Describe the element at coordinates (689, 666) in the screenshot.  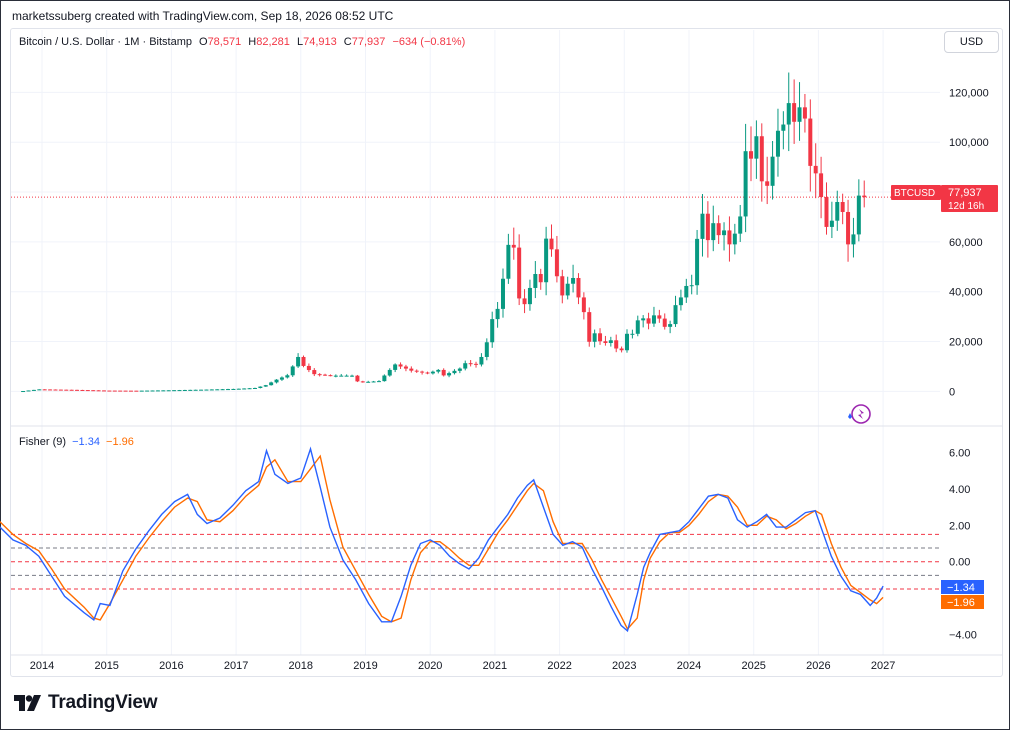
I see `time-tick-label: 2024` at that location.